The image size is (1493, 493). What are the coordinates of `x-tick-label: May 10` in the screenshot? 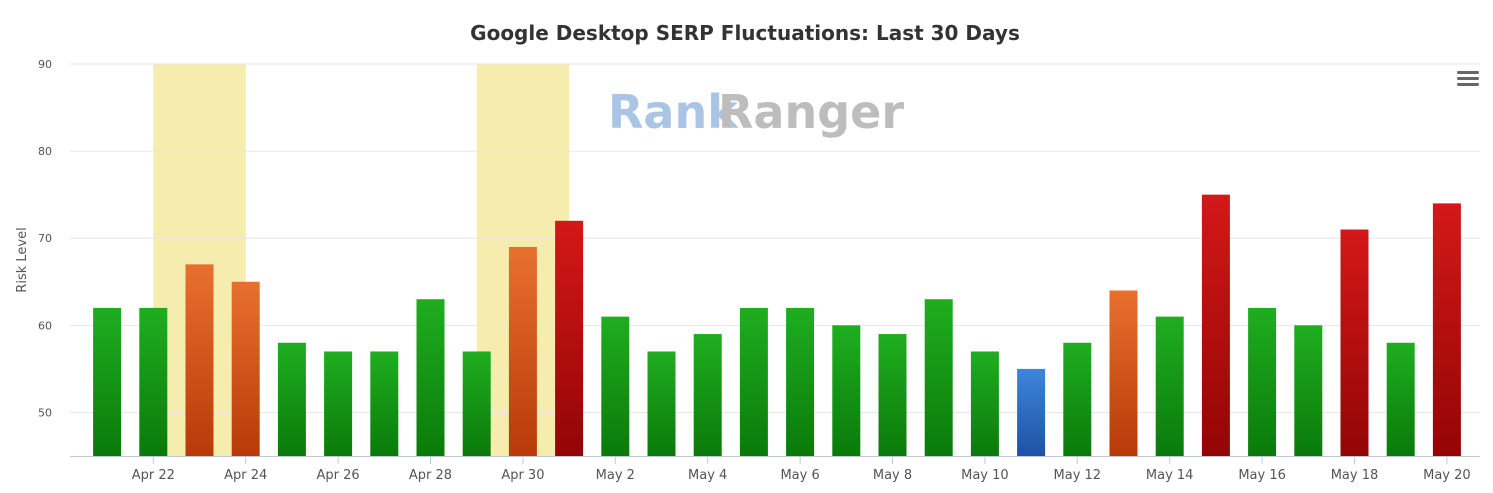 It's located at (985, 475).